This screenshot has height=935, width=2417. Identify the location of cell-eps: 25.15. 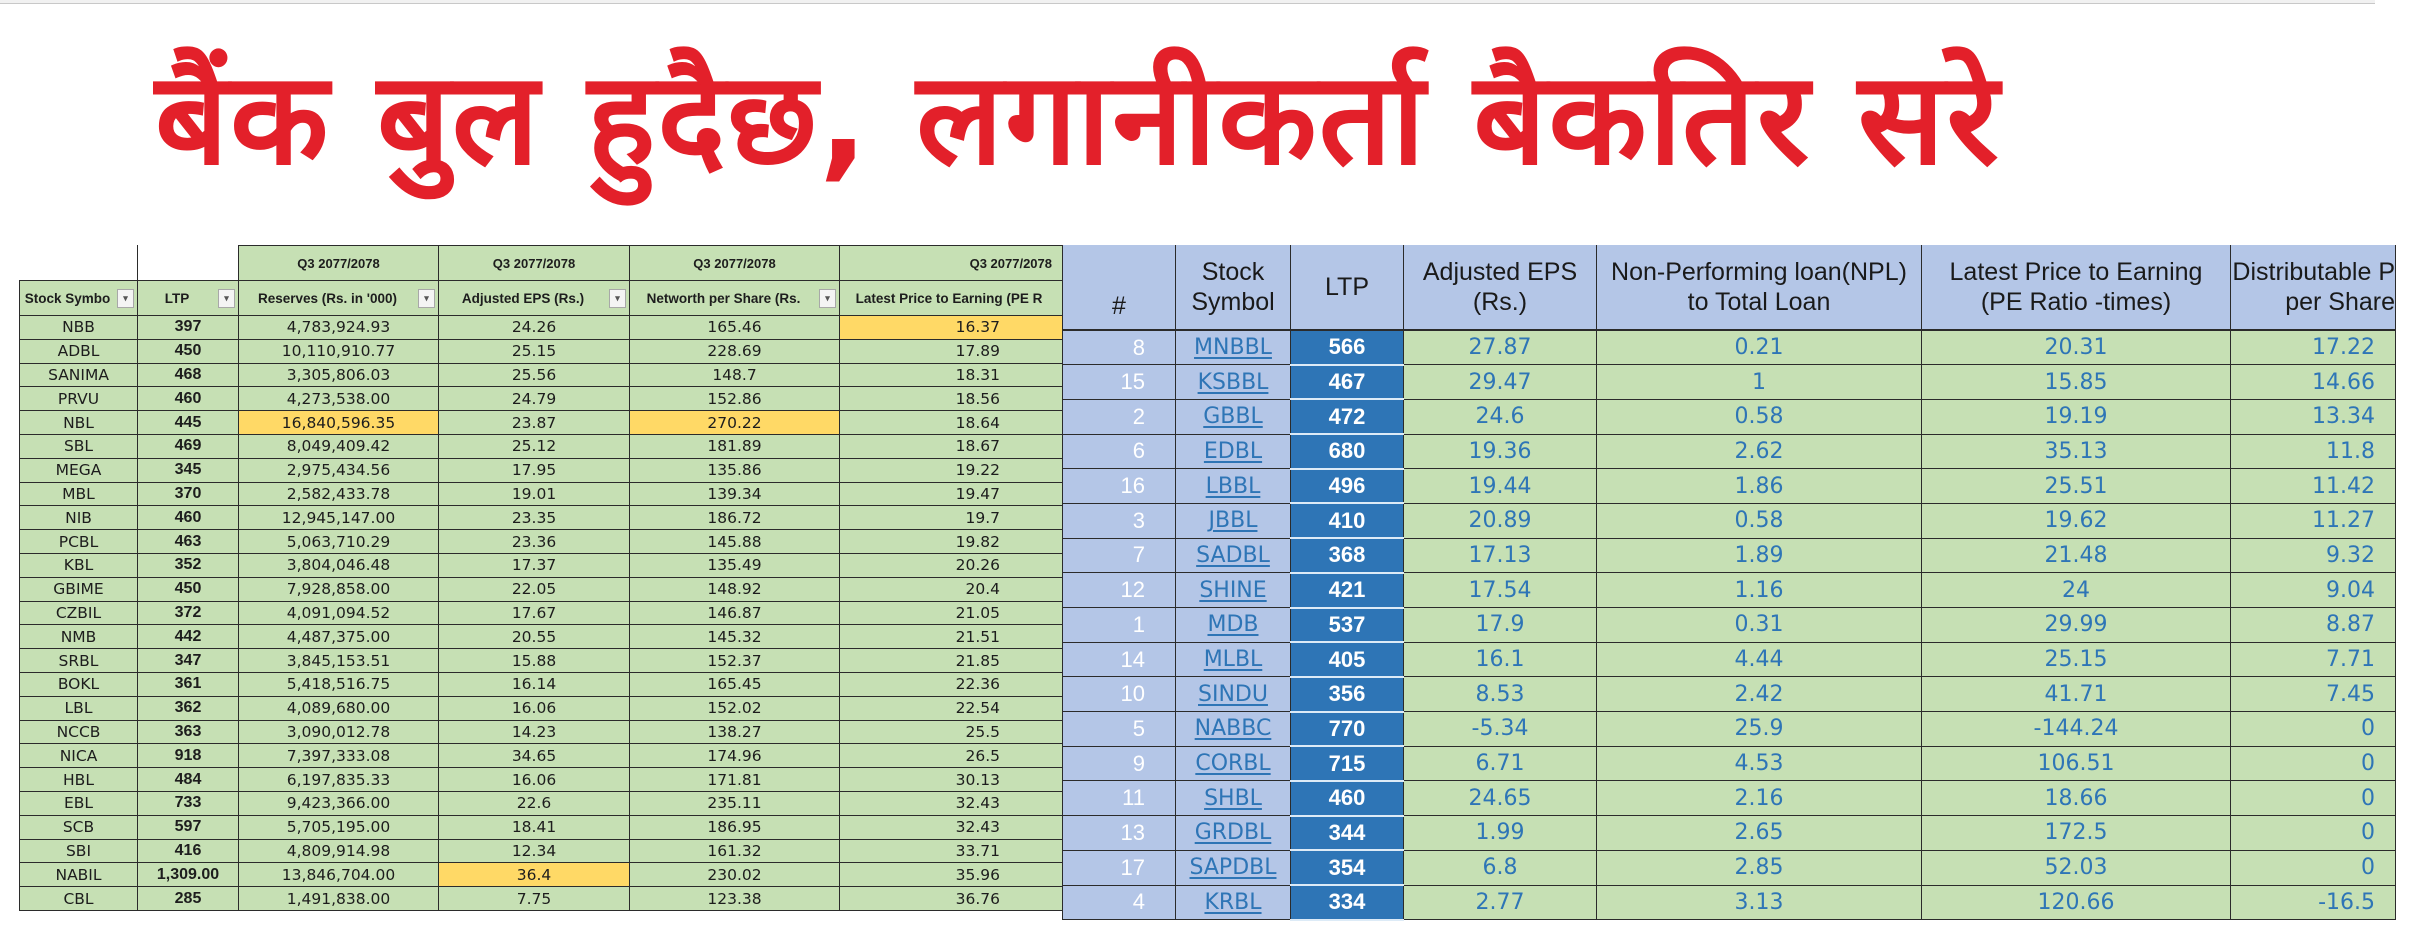
(534, 351).